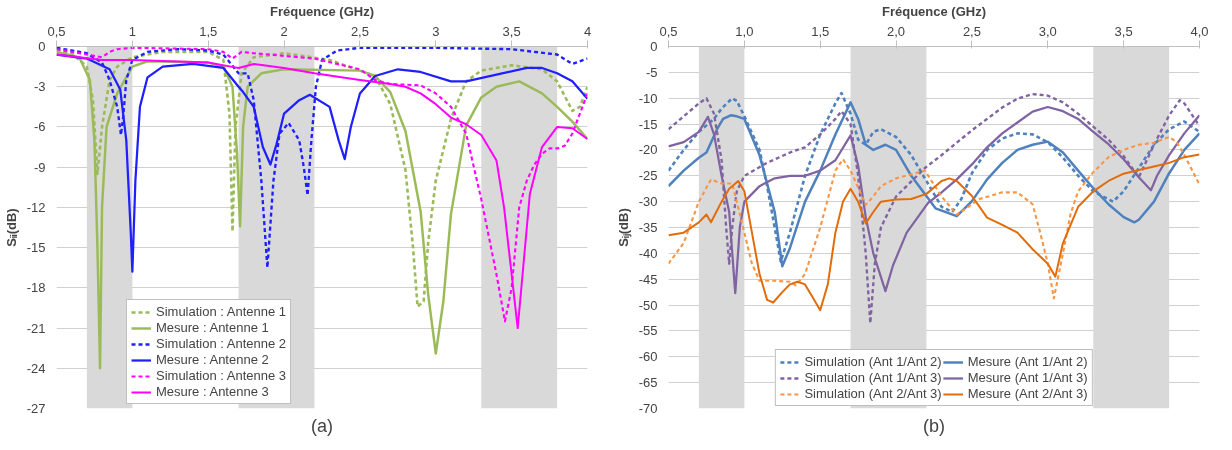  I want to click on y-tick-label: -60, so click(648, 357).